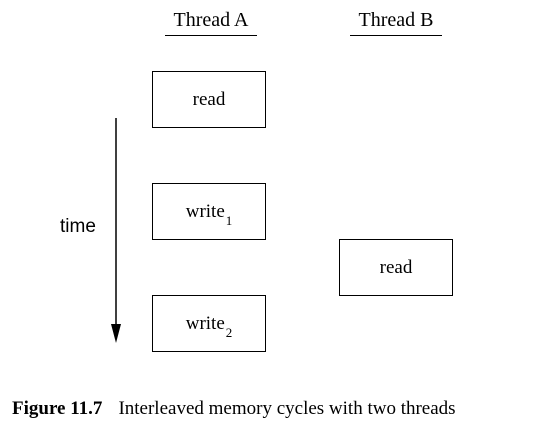 The width and height of the screenshot is (557, 424). What do you see at coordinates (396, 22) in the screenshot?
I see `thread-b-header: Thread B` at bounding box center [396, 22].